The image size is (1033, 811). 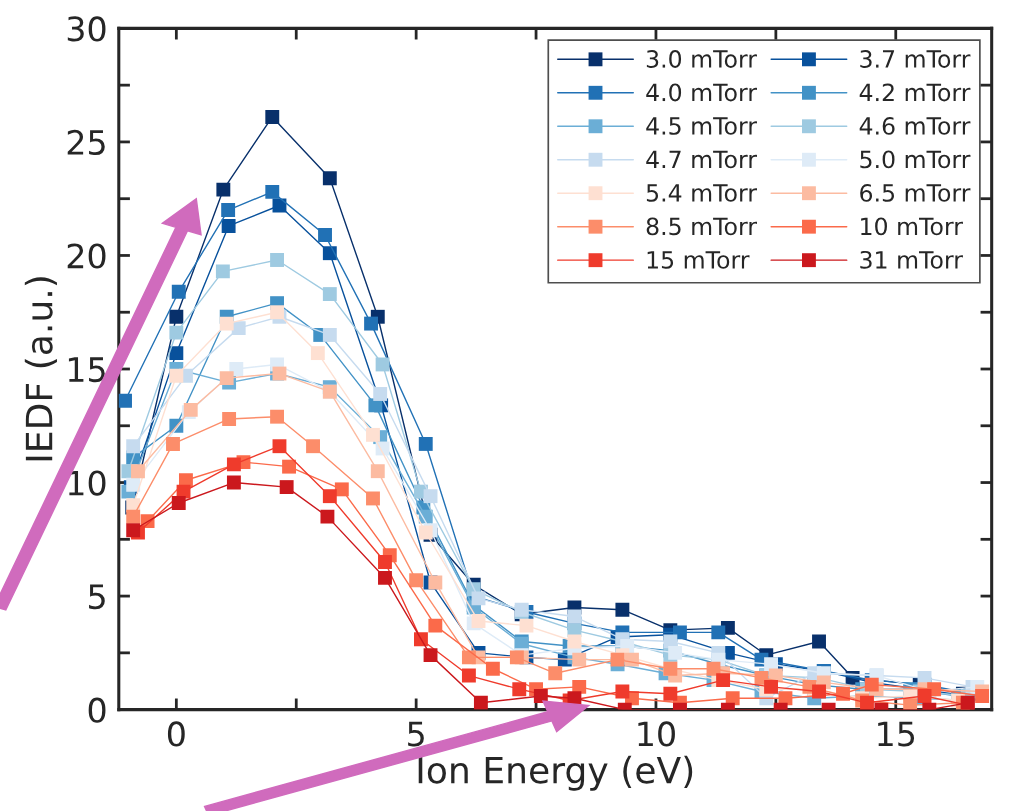 What do you see at coordinates (701, 193) in the screenshot?
I see `legend-label: 5.4 mTorr` at bounding box center [701, 193].